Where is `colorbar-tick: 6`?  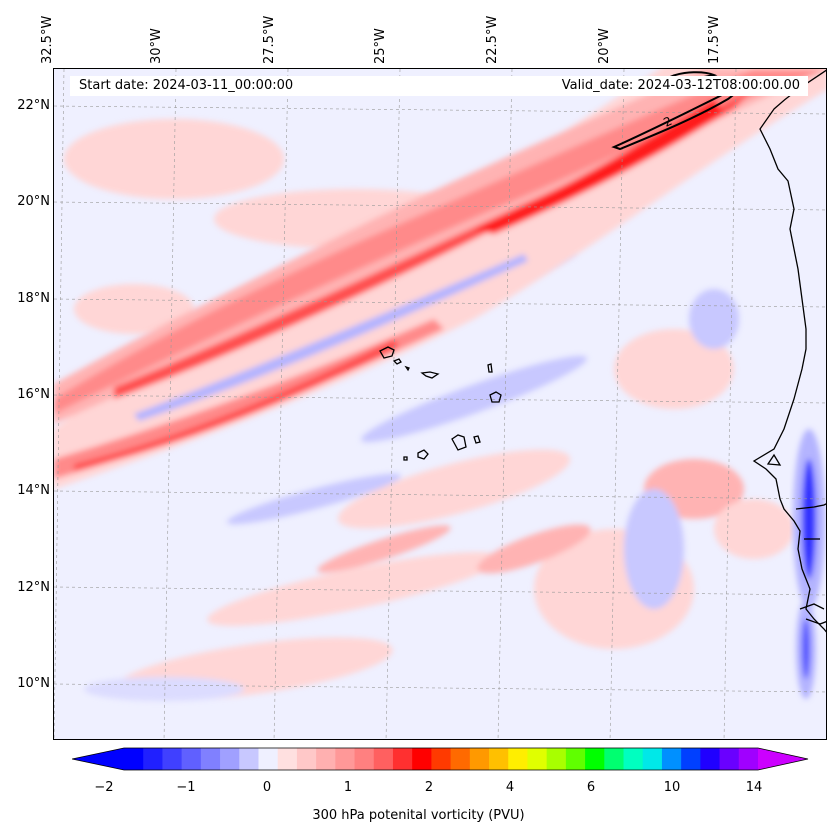
colorbar-tick: 6 is located at coordinates (591, 787).